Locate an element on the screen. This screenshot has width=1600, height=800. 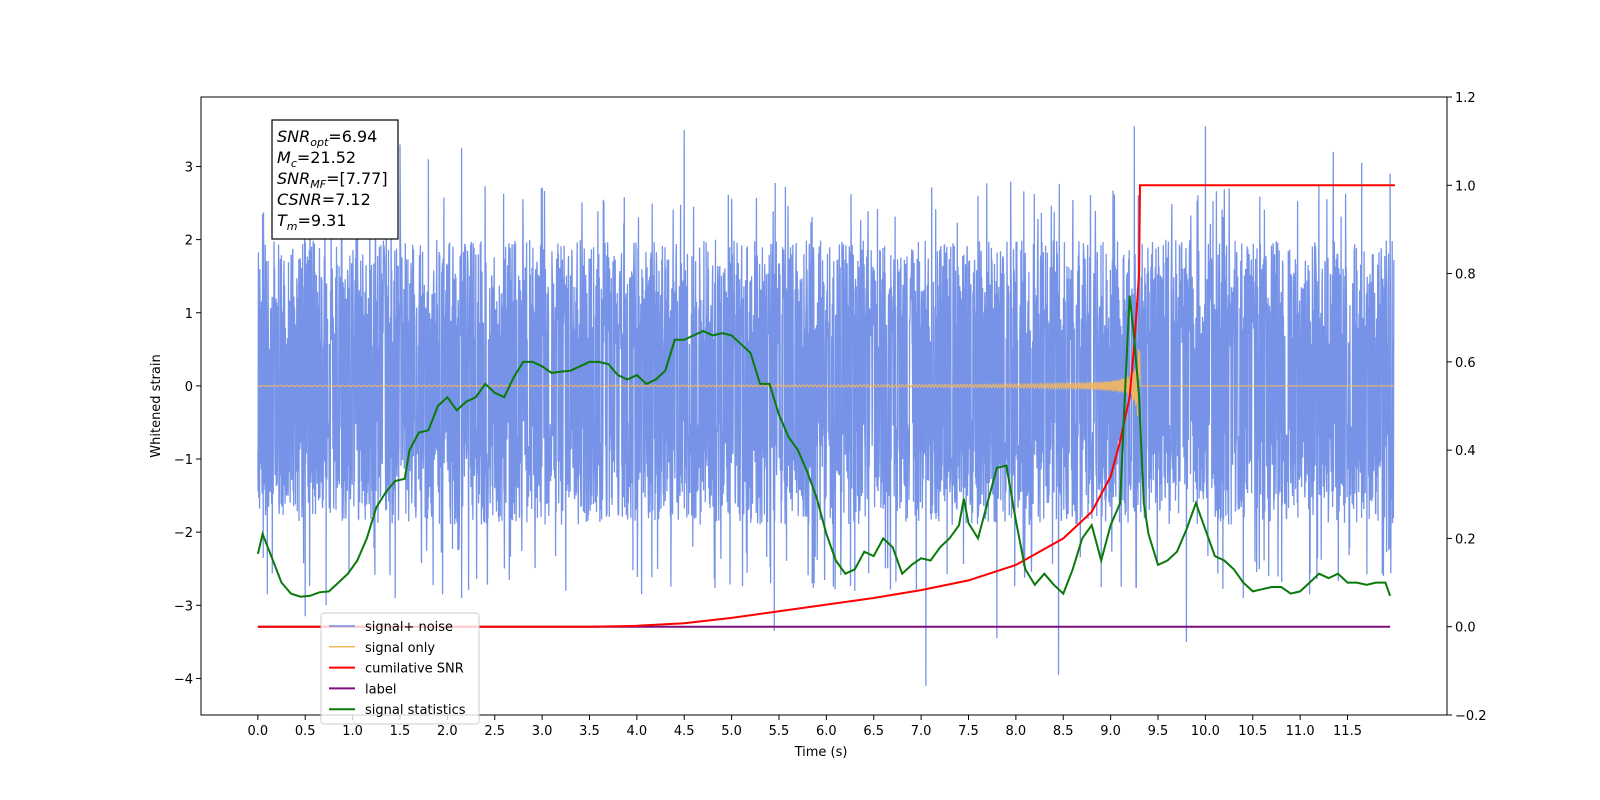
x-tick-label: 8.0 is located at coordinates (1016, 731).